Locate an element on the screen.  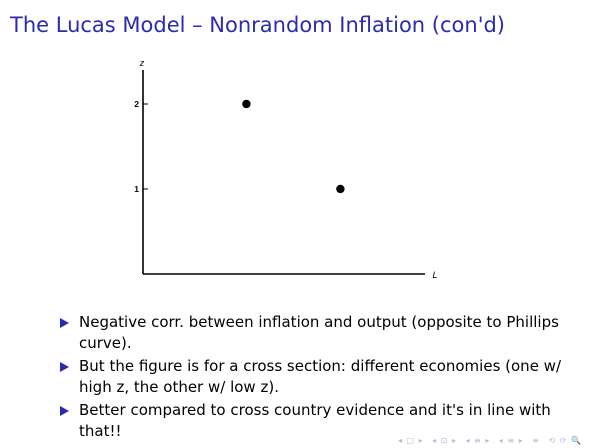
x-axis-label: L is located at coordinates (434, 275).